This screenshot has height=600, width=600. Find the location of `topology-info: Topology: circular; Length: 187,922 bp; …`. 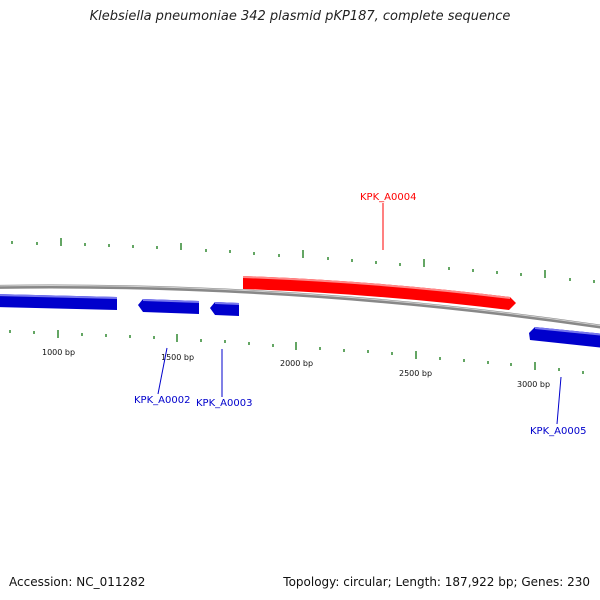

topology-info: Topology: circular; Length: 187,922 bp; … is located at coordinates (436, 582).